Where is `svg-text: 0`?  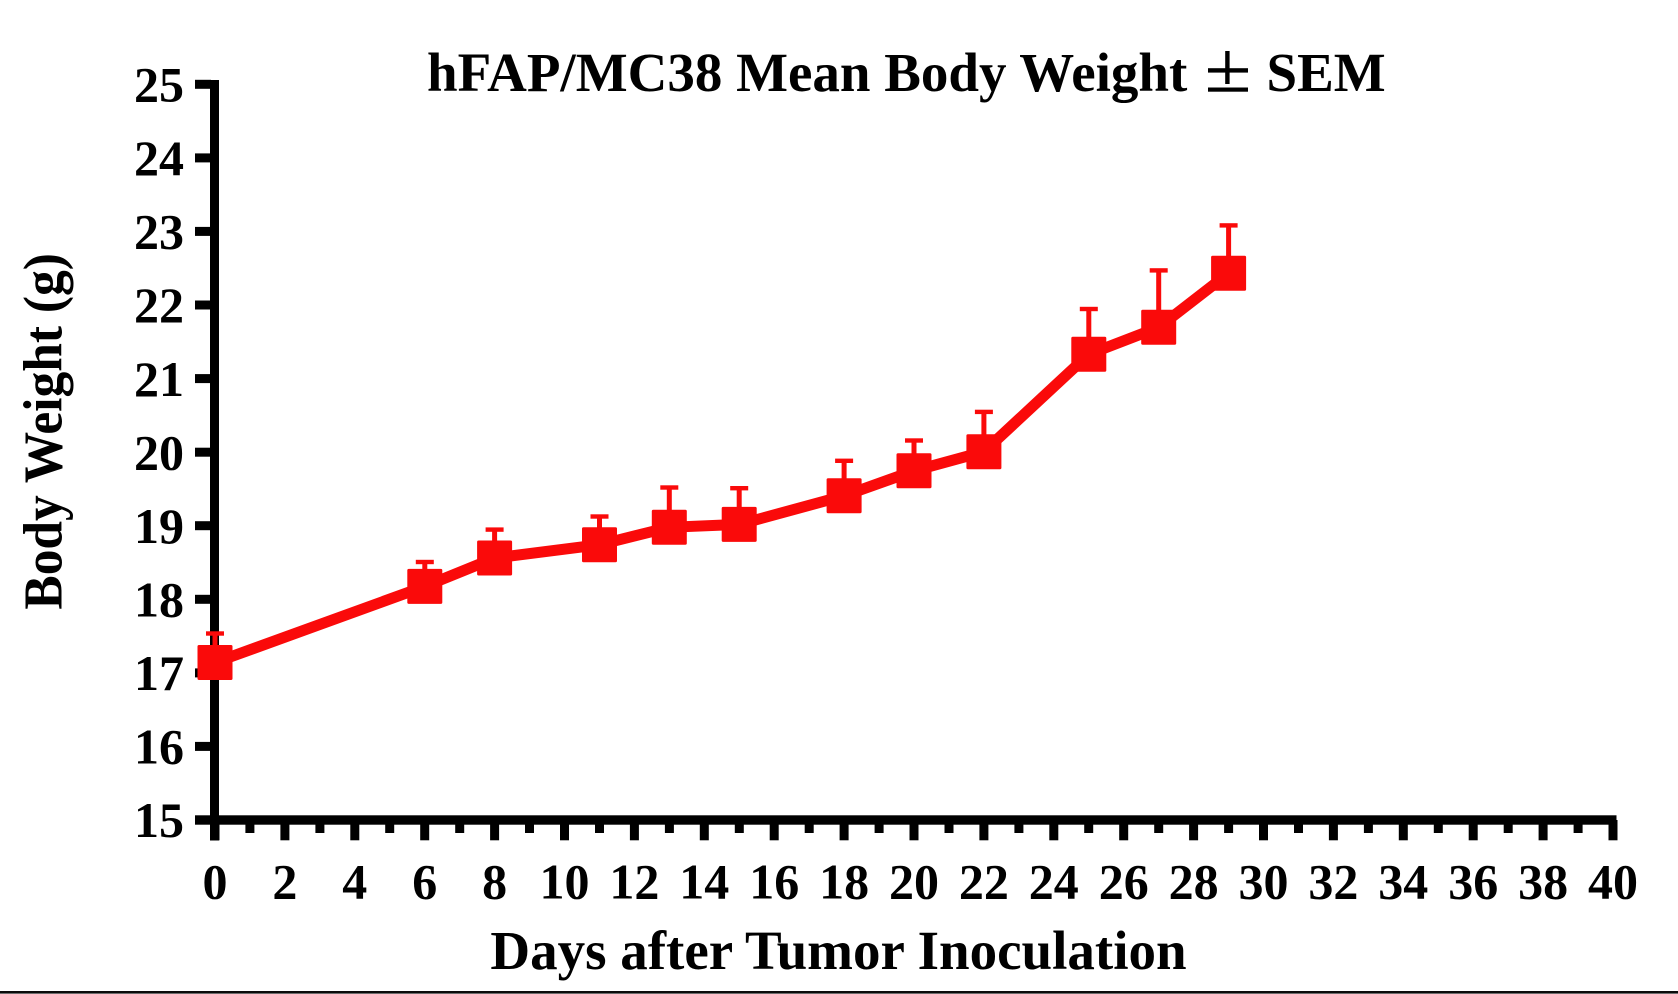
svg-text: 0 is located at coordinates (215, 882).